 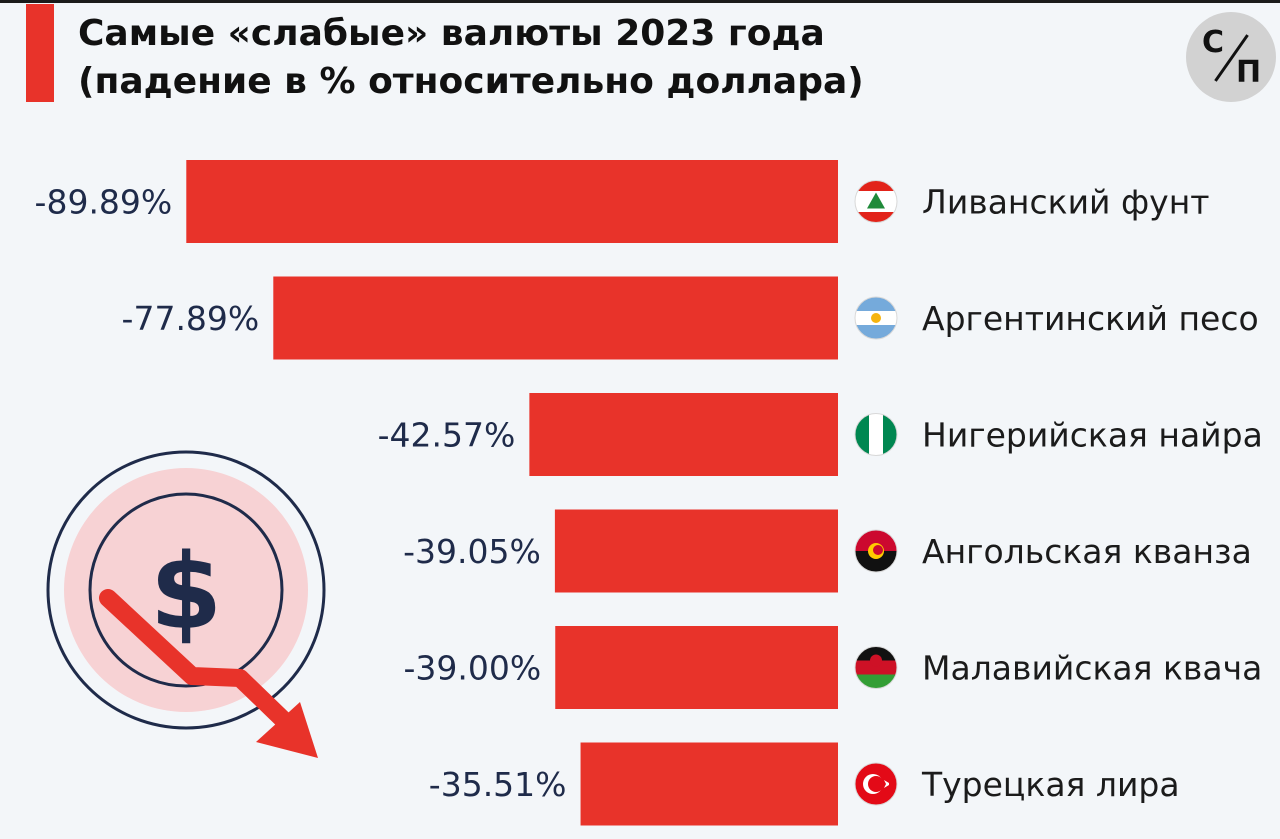 What do you see at coordinates (1050, 784) in the screenshot?
I see `category-label: Турецкая лира` at bounding box center [1050, 784].